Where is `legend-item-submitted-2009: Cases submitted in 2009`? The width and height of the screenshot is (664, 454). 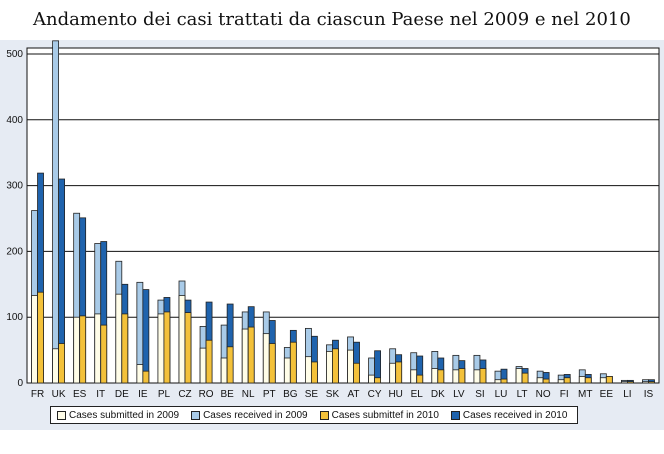
legend-item-submitted-2009: Cases submitted in 2009 is located at coordinates (118, 415).